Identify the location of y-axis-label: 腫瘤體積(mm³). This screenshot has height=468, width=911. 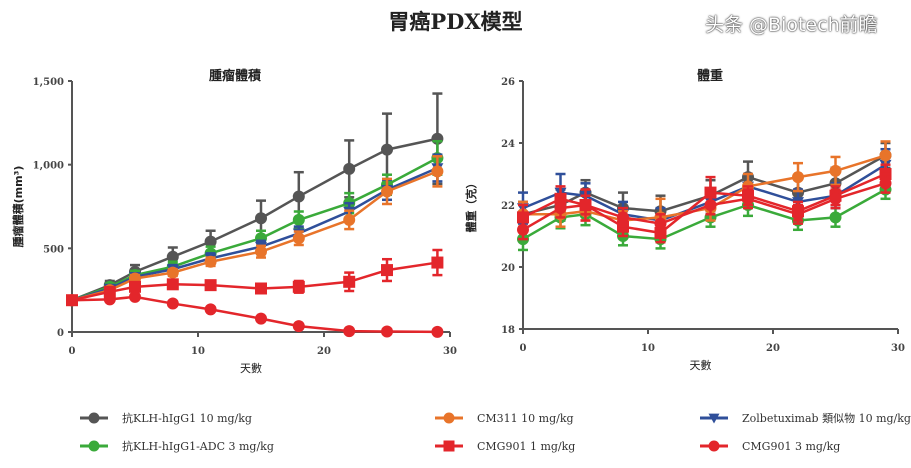
(18, 207).